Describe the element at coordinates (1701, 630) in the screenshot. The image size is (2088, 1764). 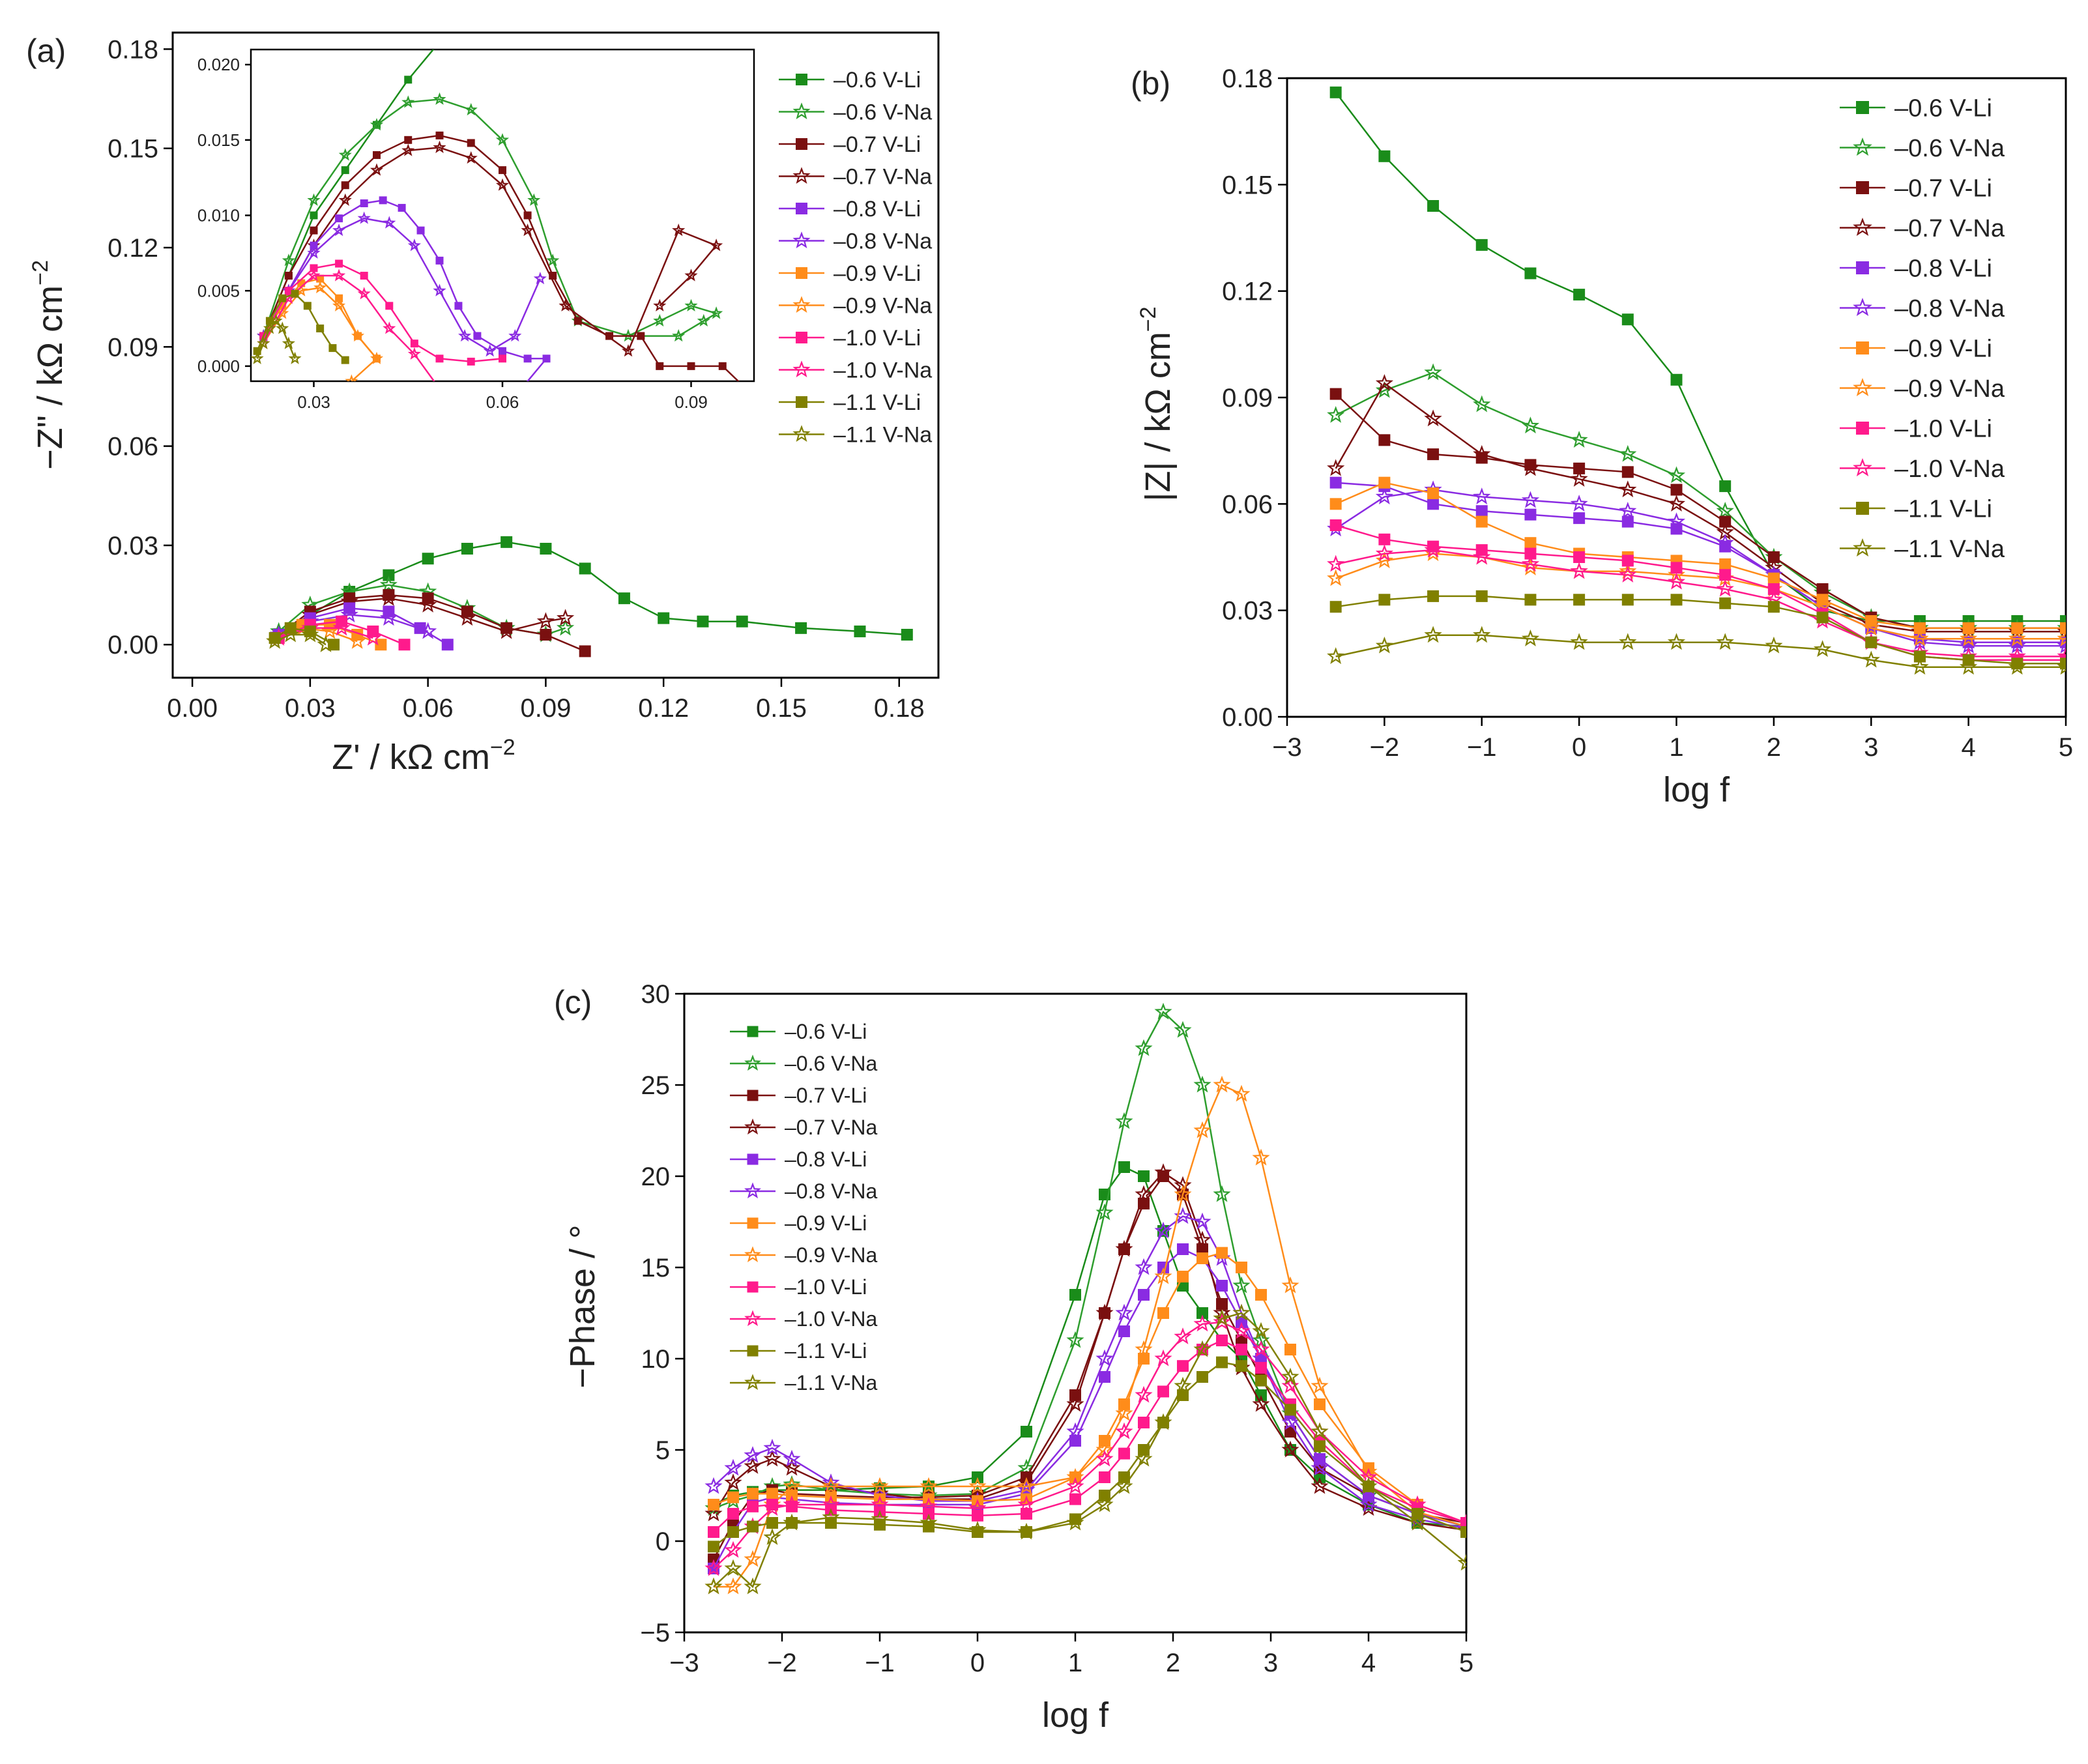
I see `b-line-m1-1-v-li` at that location.